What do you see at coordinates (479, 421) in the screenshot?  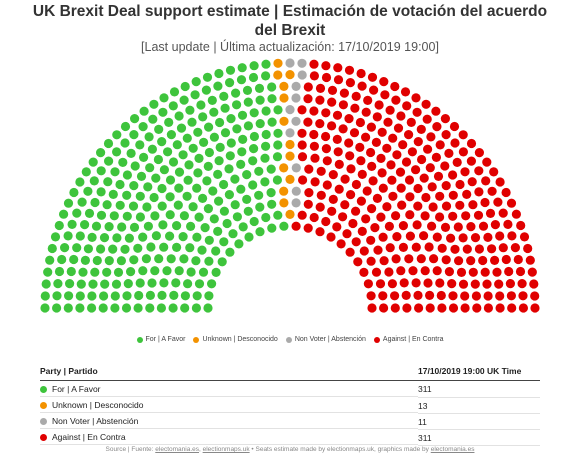 I see `seat-count: 11` at bounding box center [479, 421].